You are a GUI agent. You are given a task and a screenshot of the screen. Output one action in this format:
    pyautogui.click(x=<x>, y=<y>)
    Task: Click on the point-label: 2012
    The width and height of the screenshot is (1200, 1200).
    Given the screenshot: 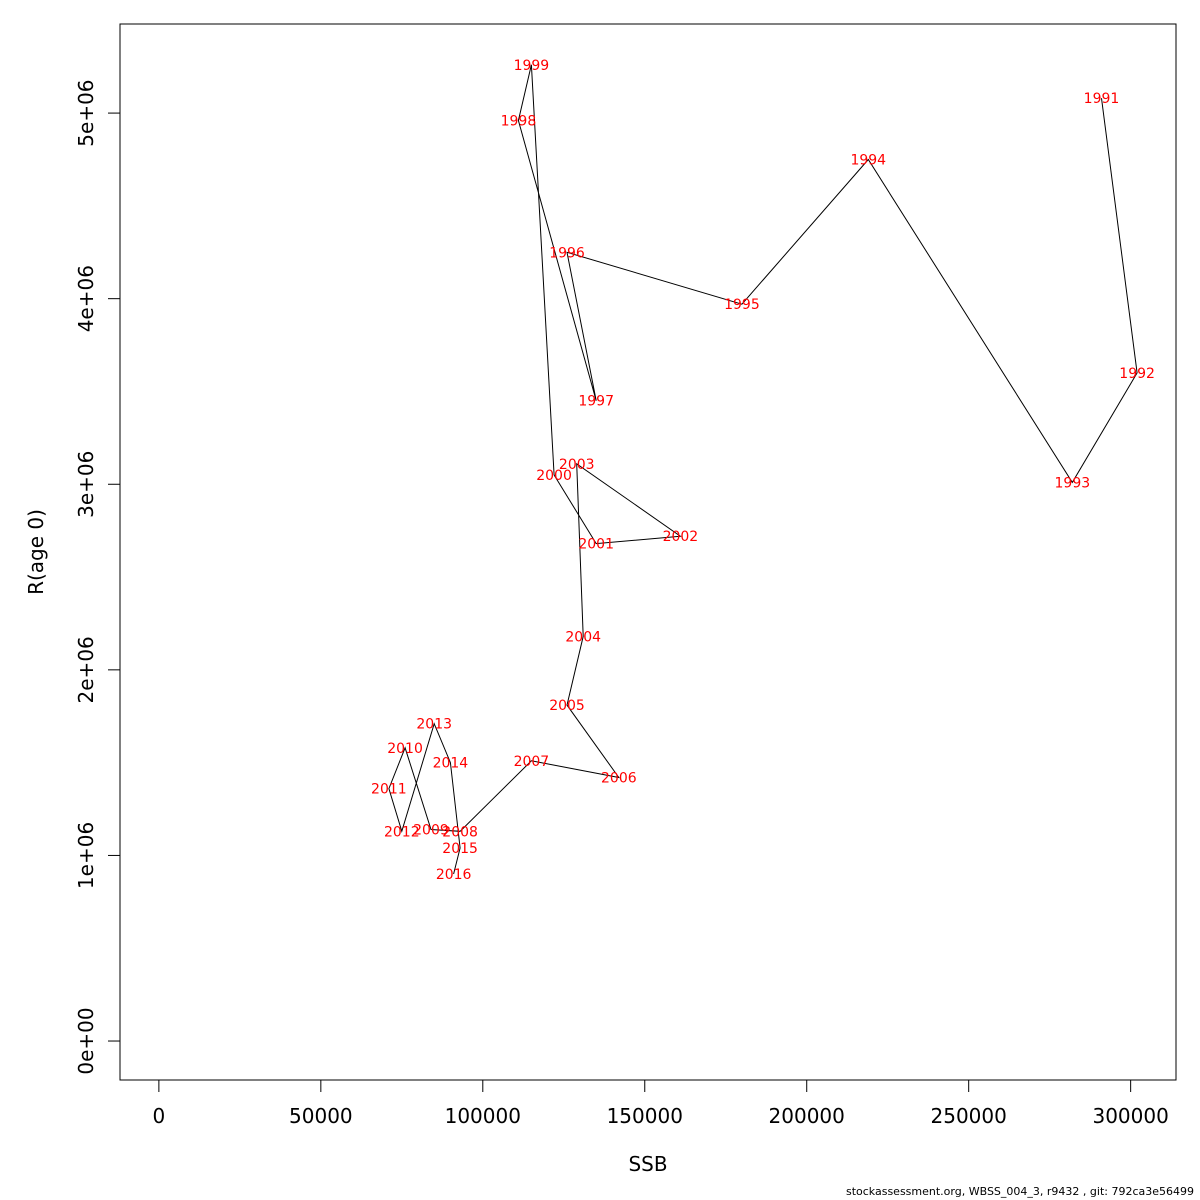 What is the action you would take?
    pyautogui.click(x=402, y=832)
    